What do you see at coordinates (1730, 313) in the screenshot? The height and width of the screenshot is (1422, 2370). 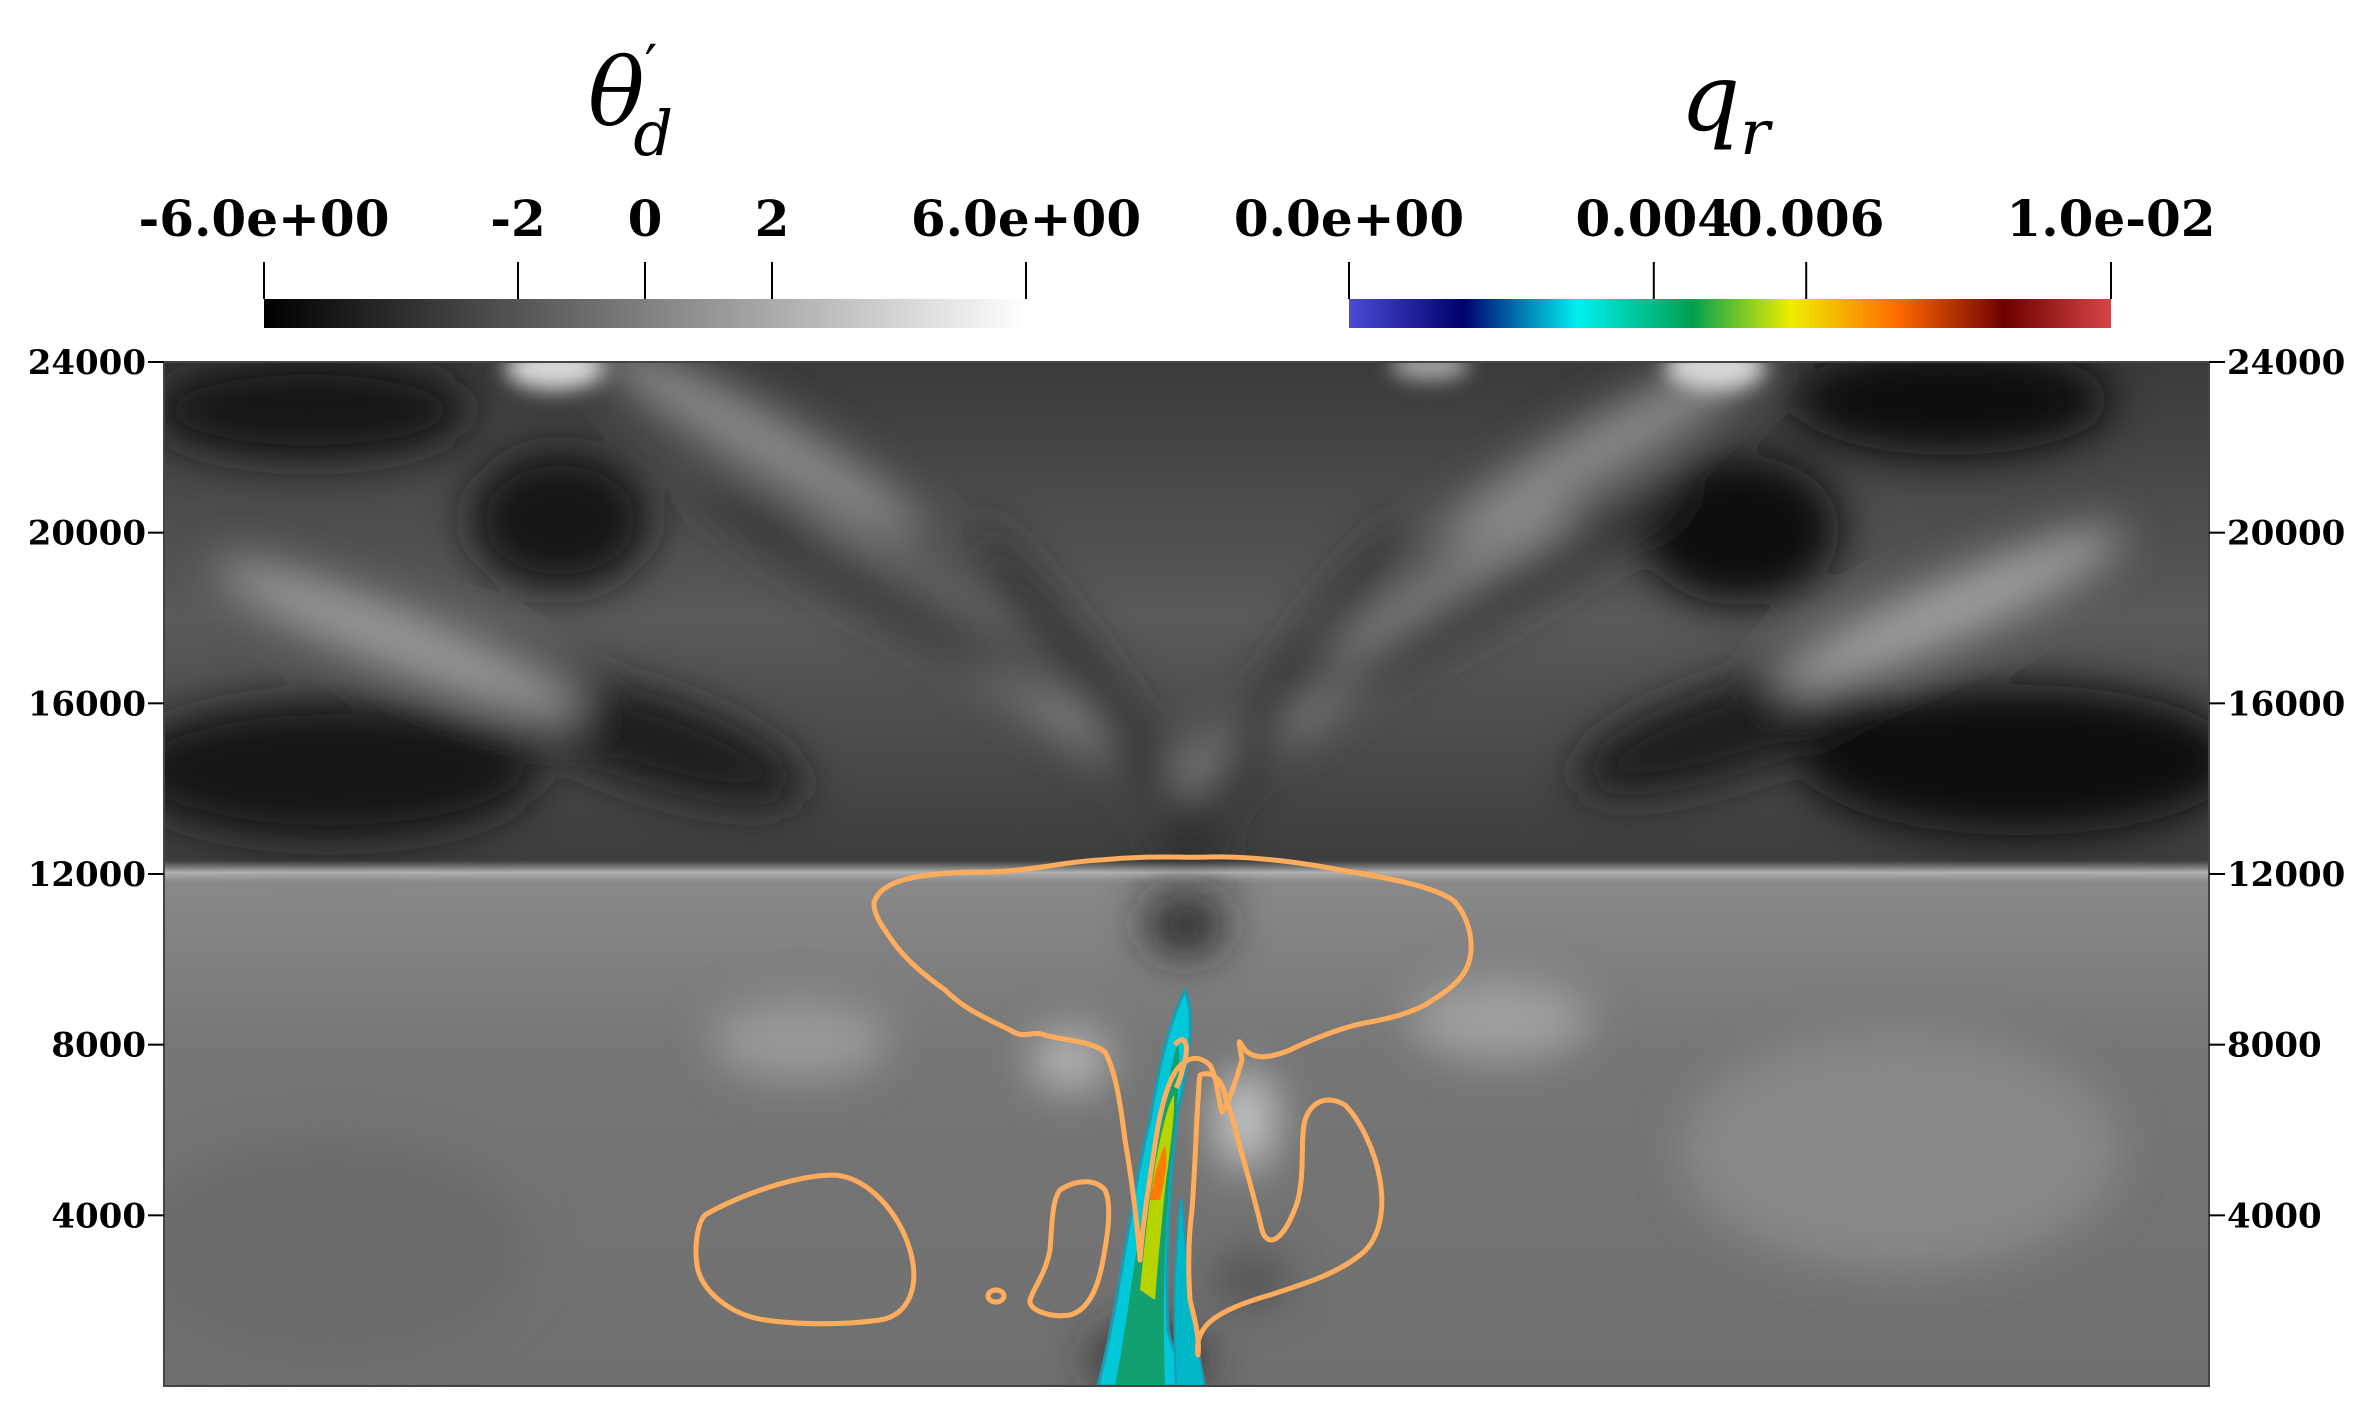 I see `qr-colorbar-gradient` at bounding box center [1730, 313].